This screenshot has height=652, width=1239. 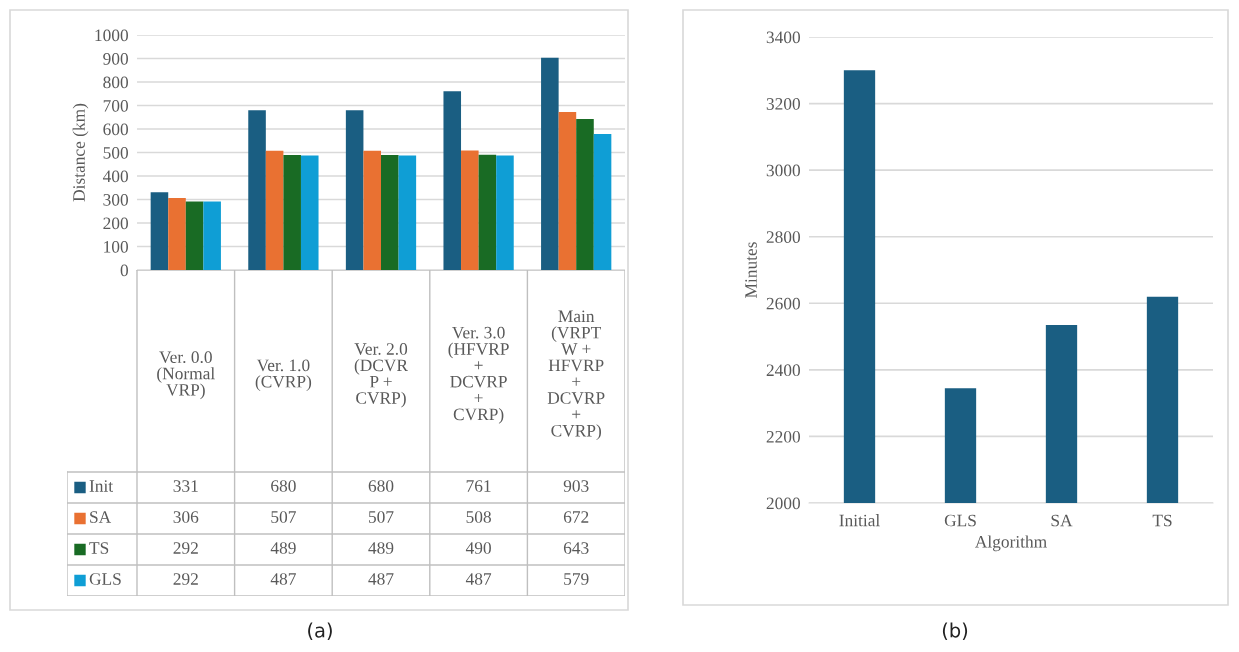 I want to click on y-tick-label: 400, so click(x=115, y=176).